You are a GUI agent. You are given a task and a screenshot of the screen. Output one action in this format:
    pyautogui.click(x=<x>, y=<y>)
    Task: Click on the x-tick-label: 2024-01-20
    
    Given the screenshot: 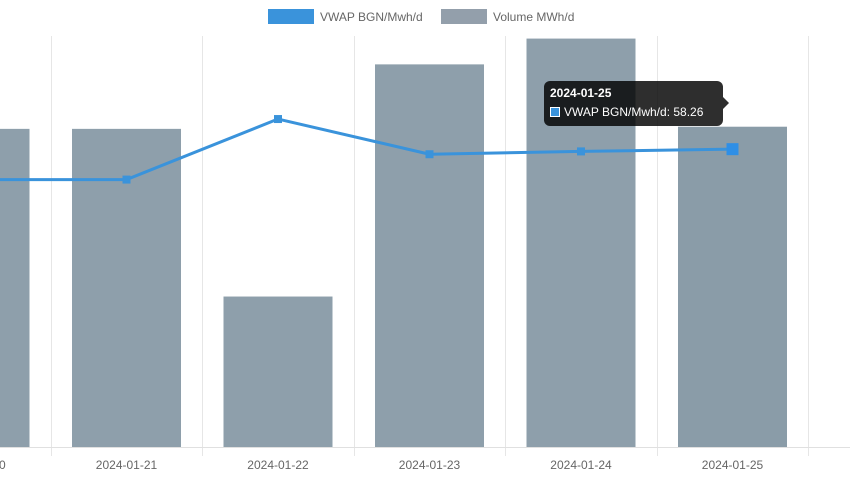 What is the action you would take?
    pyautogui.click(x=3, y=465)
    